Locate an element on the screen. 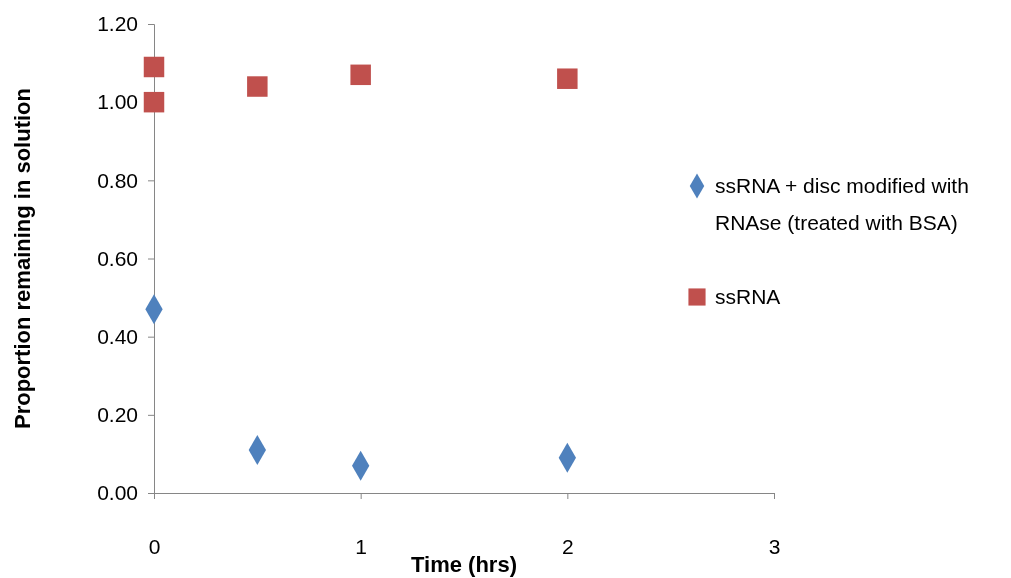 This screenshot has width=1011, height=578. y-tick-label: 0.40 is located at coordinates (117, 336).